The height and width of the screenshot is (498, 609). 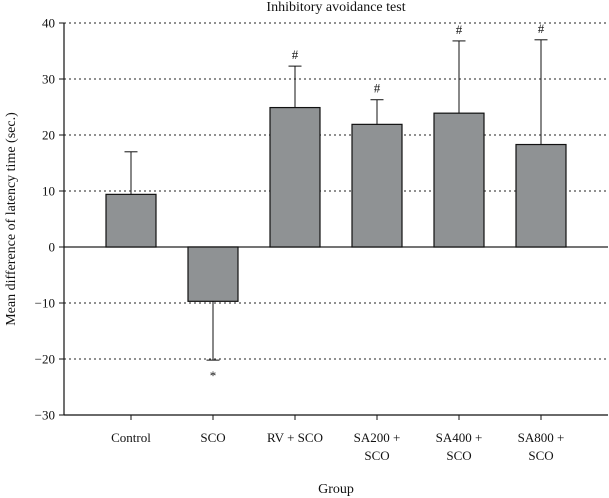 I want to click on y-tick-label: 30, so click(x=48, y=79).